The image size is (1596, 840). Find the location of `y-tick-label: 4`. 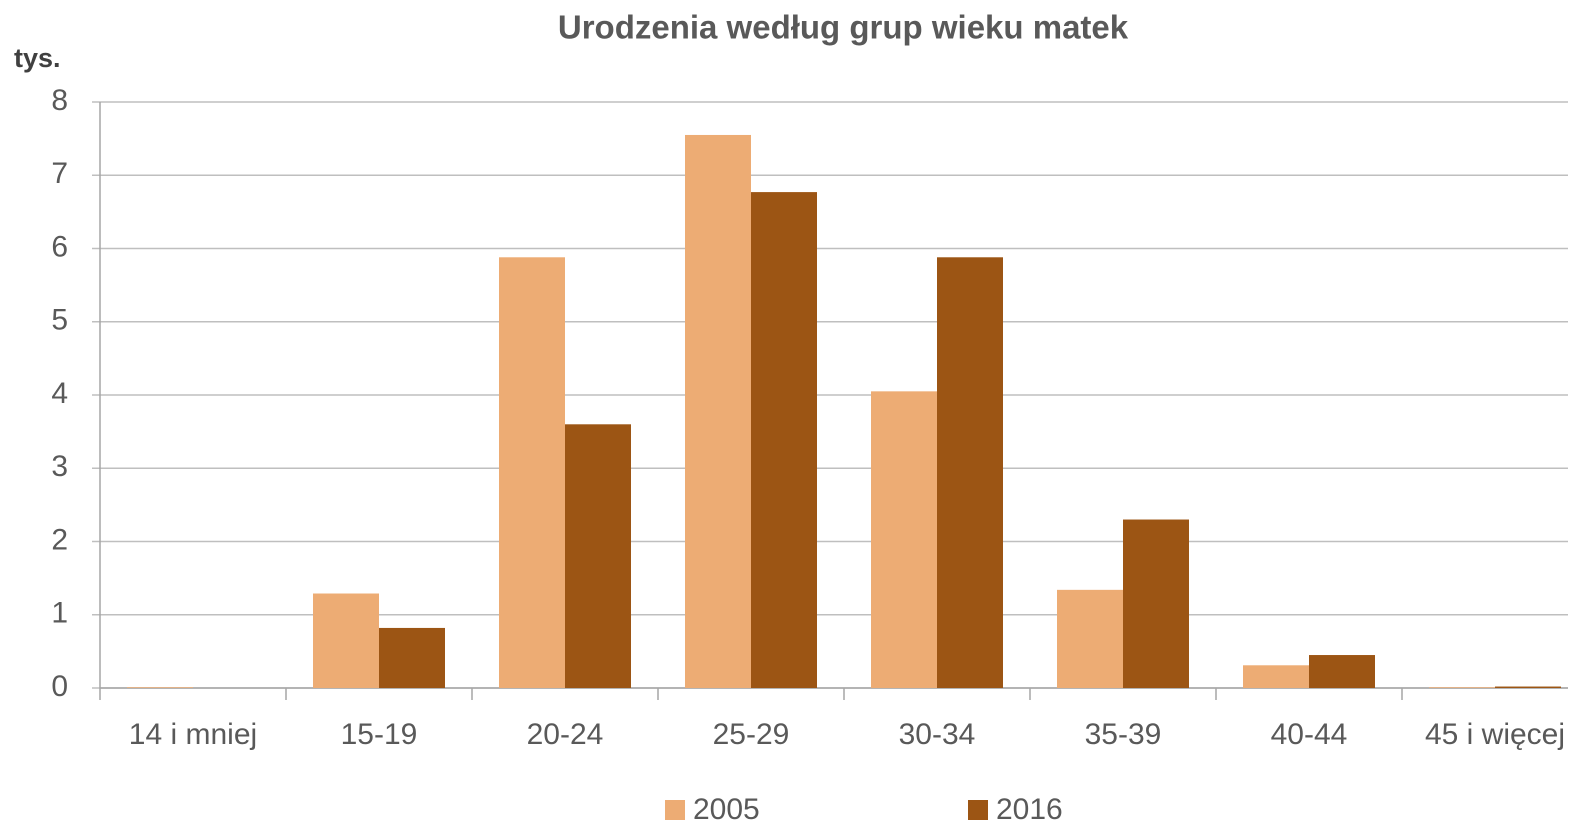

y-tick-label: 4 is located at coordinates (59, 393).